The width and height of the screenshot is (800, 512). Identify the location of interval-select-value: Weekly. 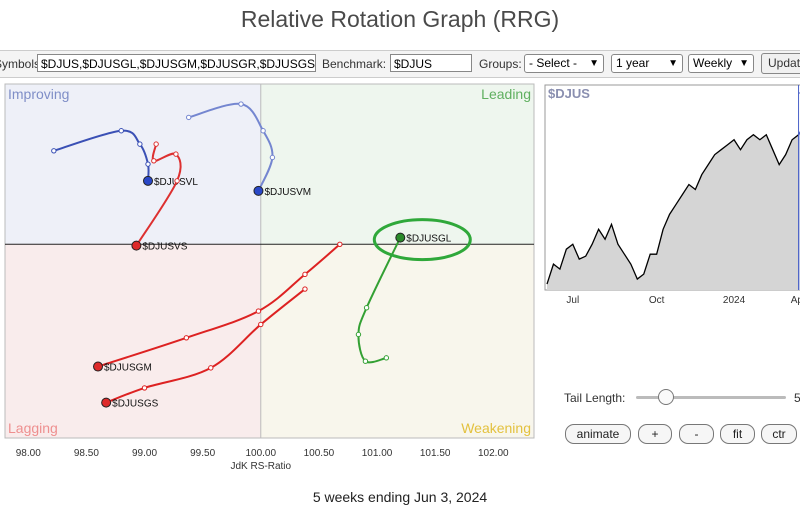
(713, 63).